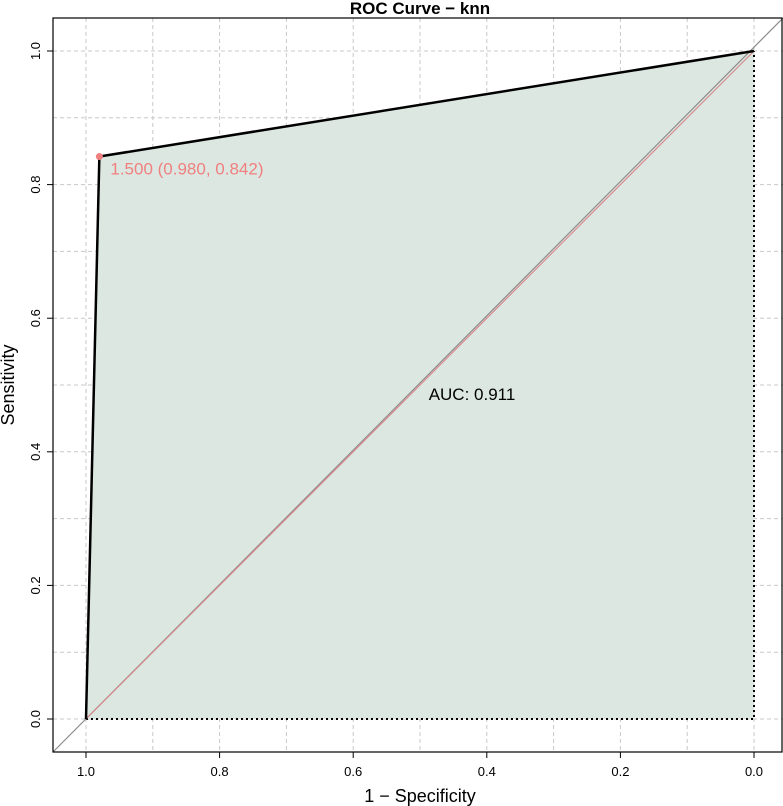 The image size is (783, 806). Describe the element at coordinates (353, 771) in the screenshot. I see `x-tick-label: 0.6` at that location.